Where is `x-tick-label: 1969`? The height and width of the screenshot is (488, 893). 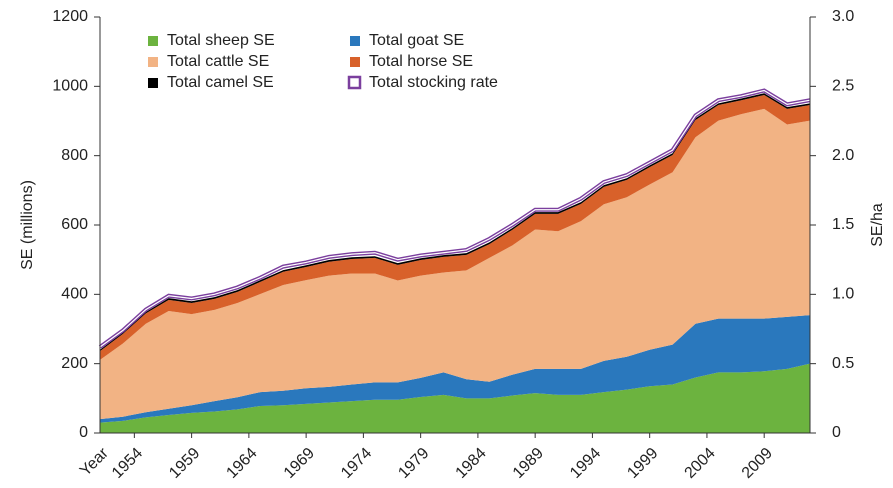 x-tick-label: 1969 is located at coordinates (299, 463).